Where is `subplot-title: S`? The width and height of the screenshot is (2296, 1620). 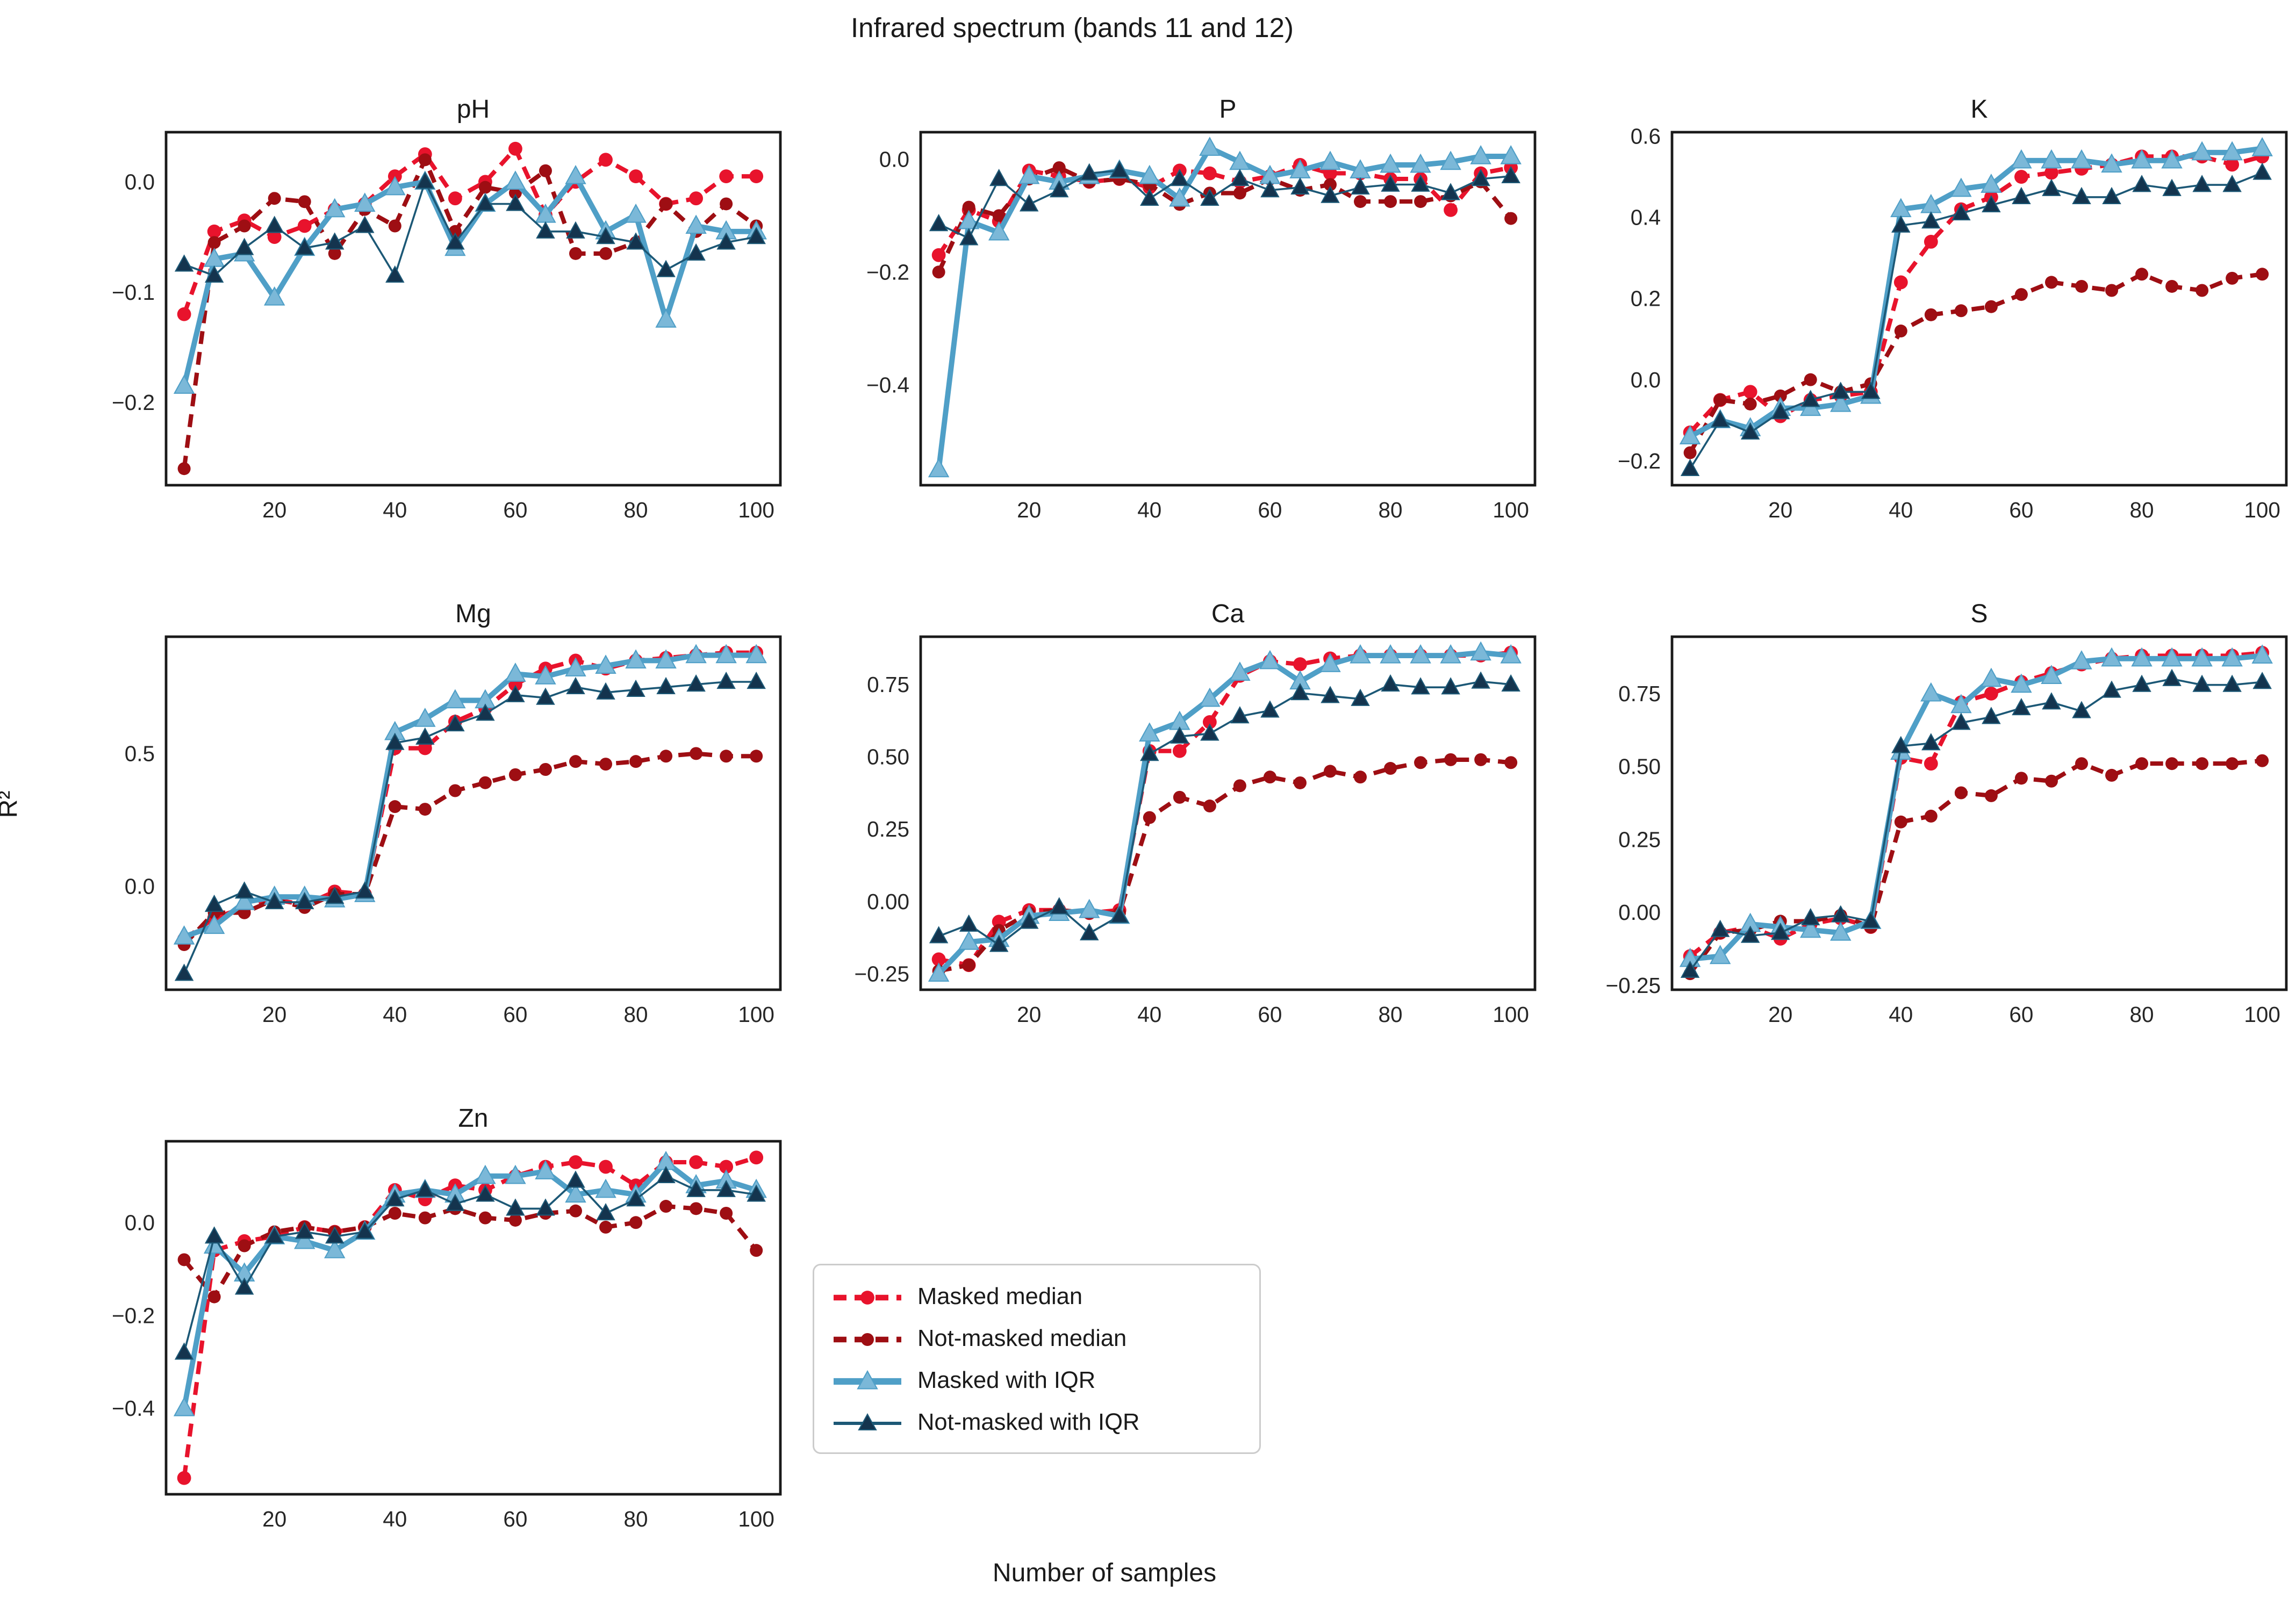 subplot-title: S is located at coordinates (1979, 614).